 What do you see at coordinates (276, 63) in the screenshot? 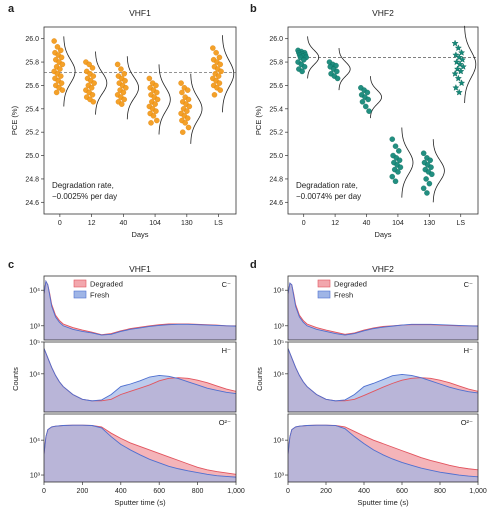
I see `y-tick-label: 25.8` at bounding box center [276, 63].